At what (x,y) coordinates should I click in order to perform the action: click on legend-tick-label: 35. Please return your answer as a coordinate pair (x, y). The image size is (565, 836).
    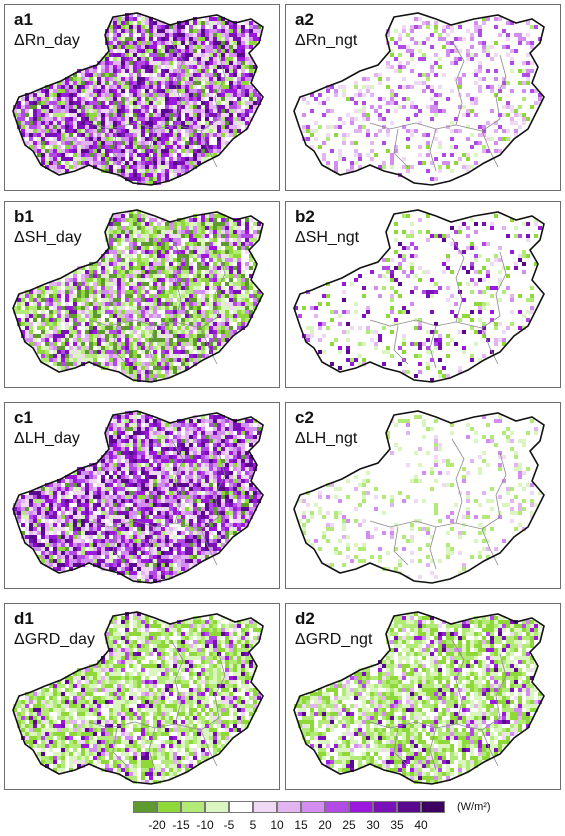
    Looking at the image, I should click on (397, 825).